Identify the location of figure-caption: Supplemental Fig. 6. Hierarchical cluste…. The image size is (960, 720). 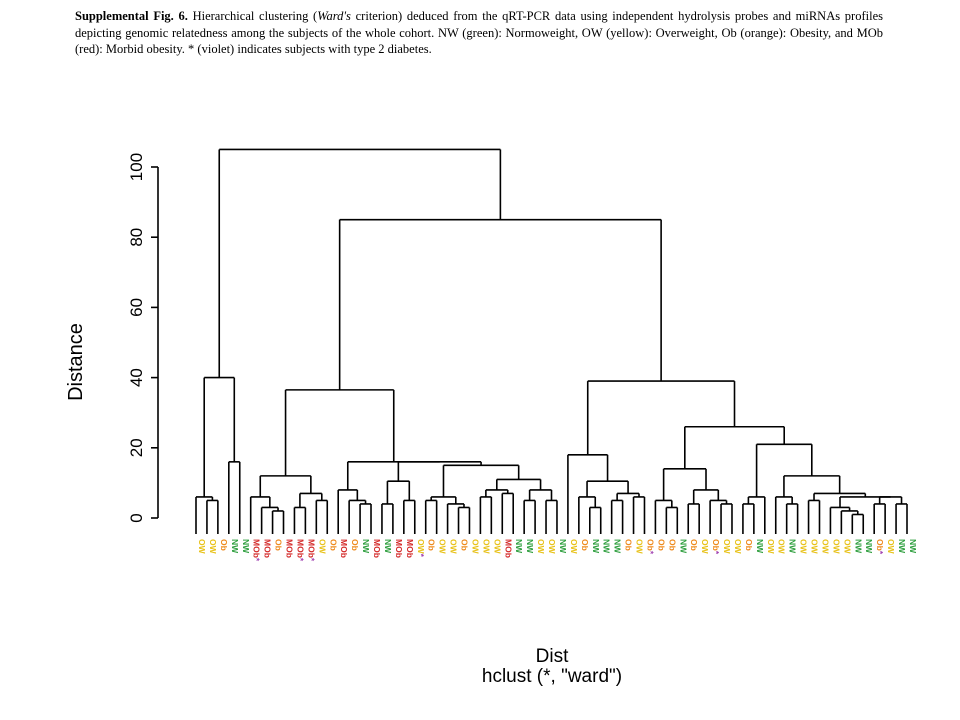
(479, 33).